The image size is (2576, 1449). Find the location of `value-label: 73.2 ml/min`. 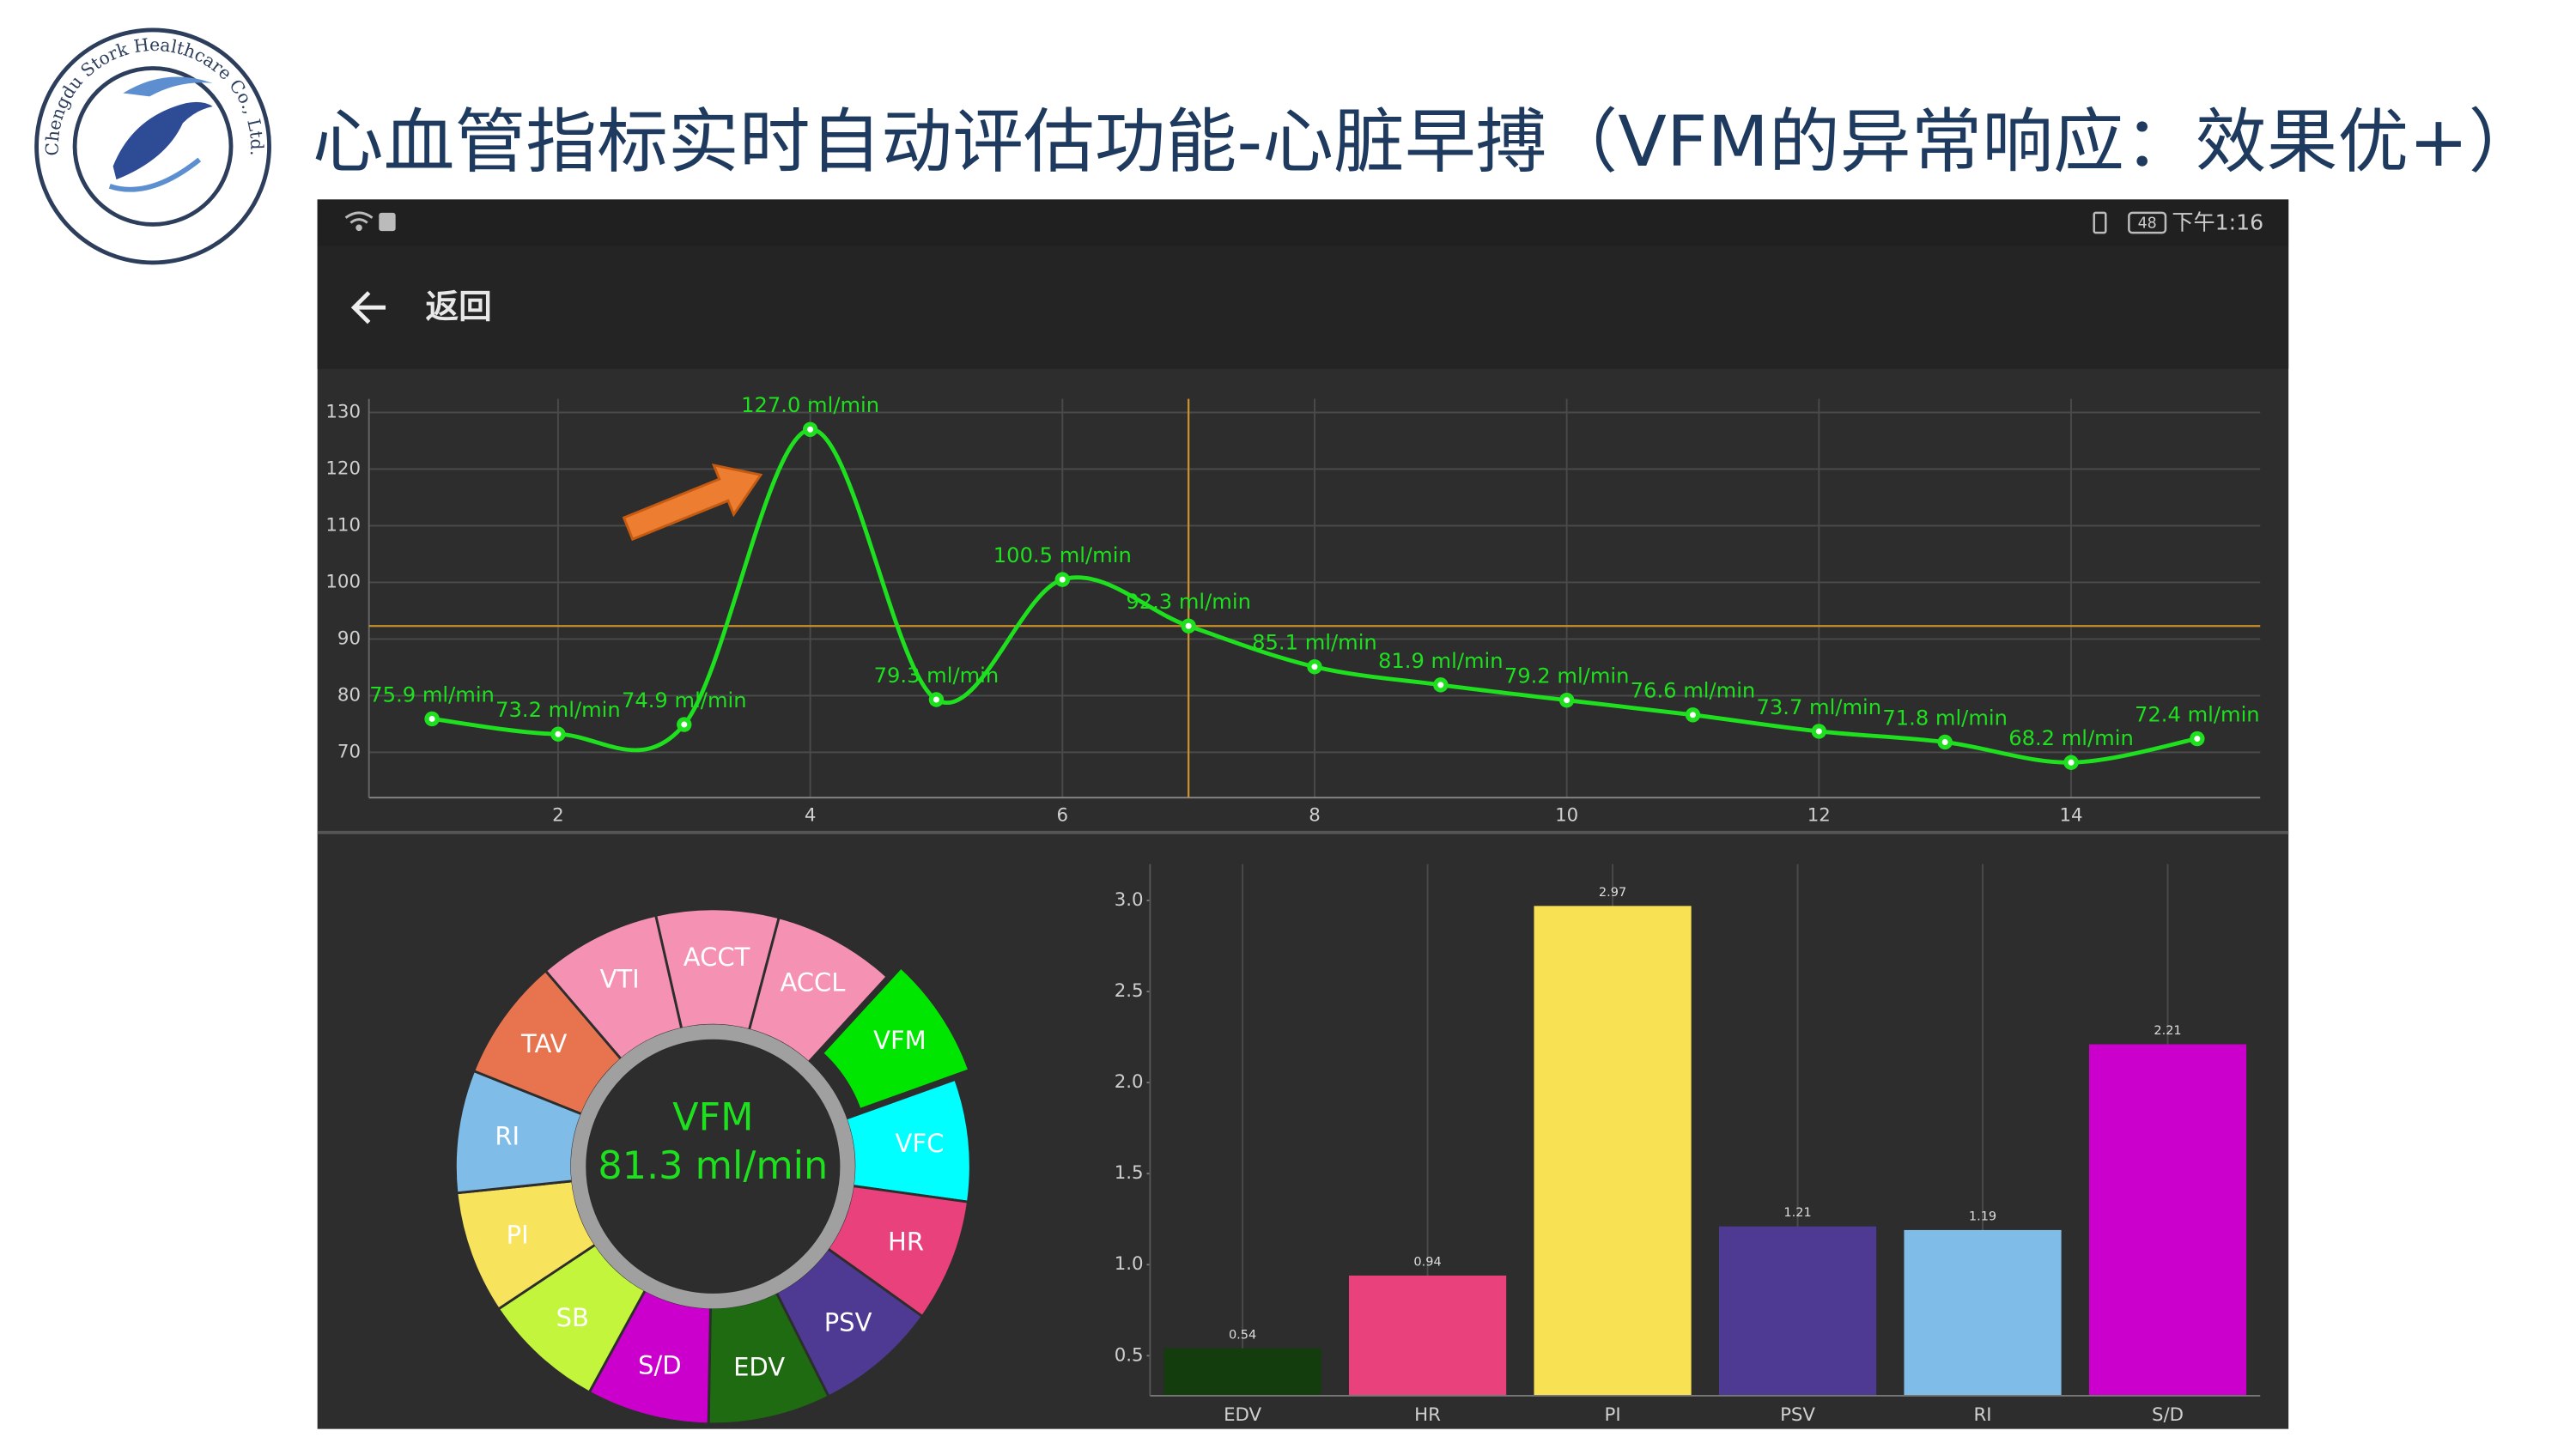

value-label: 73.2 ml/min is located at coordinates (558, 710).